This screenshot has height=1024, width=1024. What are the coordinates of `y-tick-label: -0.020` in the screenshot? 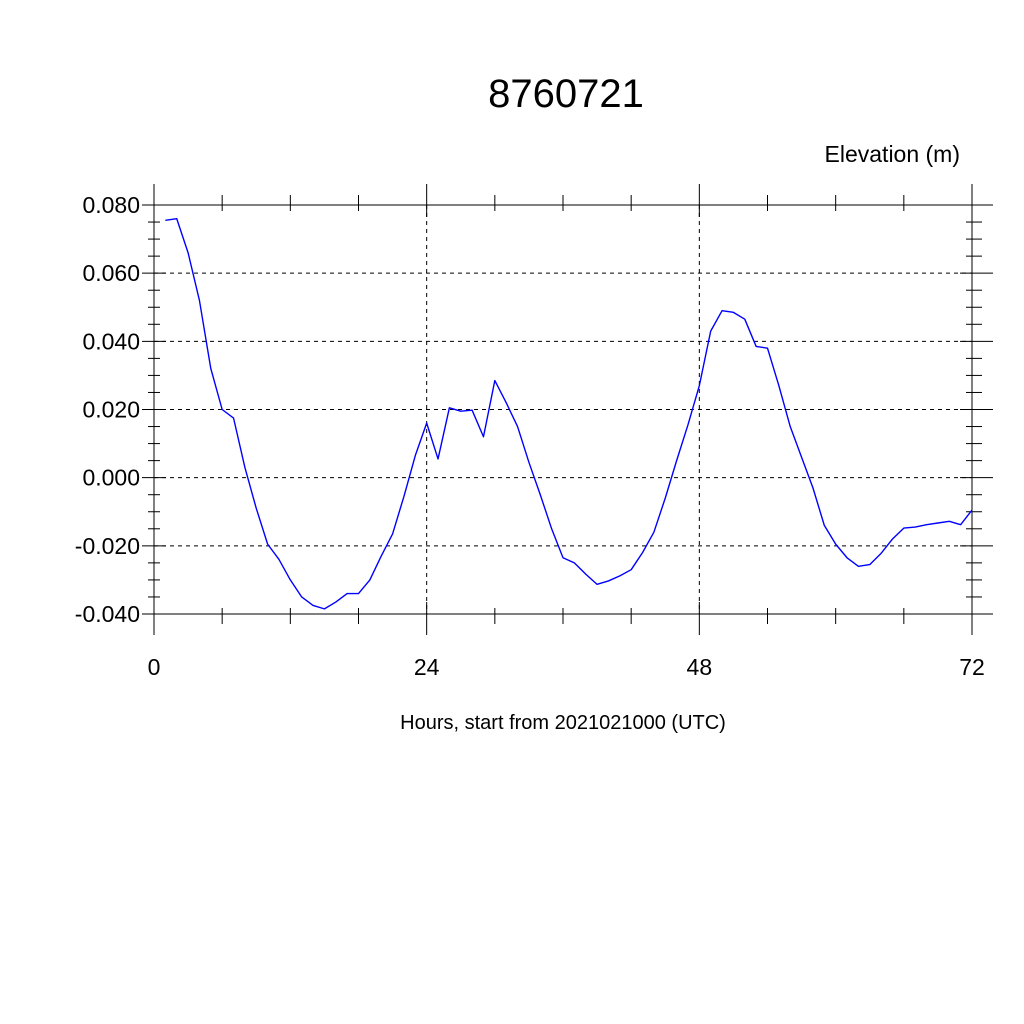 It's located at (107, 546).